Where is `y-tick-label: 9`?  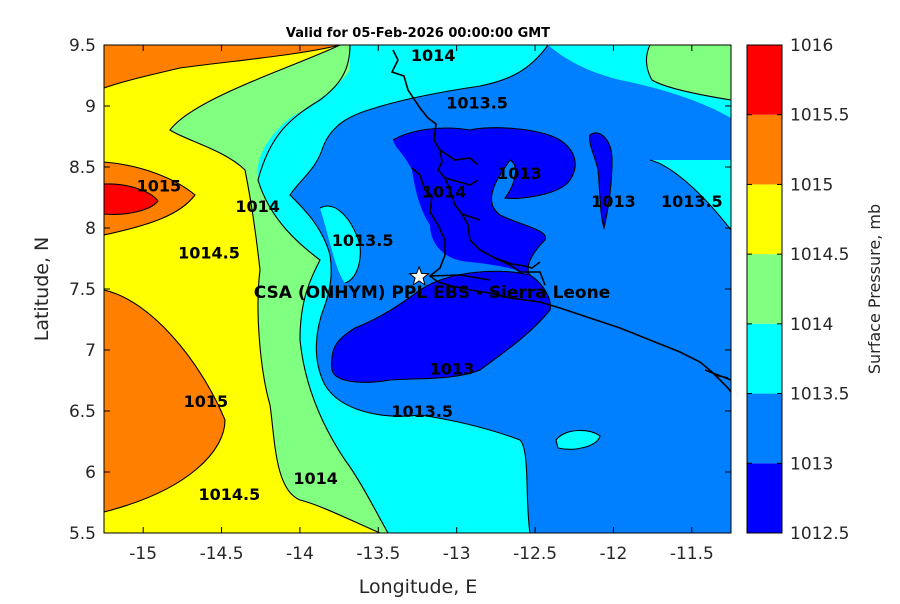 y-tick-label: 9 is located at coordinates (90, 107).